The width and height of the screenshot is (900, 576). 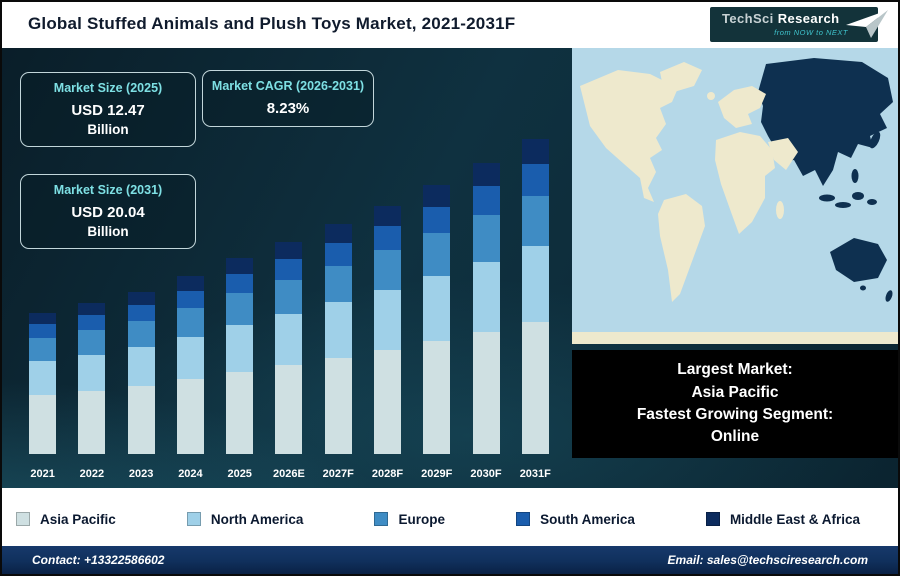 What do you see at coordinates (92, 474) in the screenshot?
I see `x-axis-label: 2022` at bounding box center [92, 474].